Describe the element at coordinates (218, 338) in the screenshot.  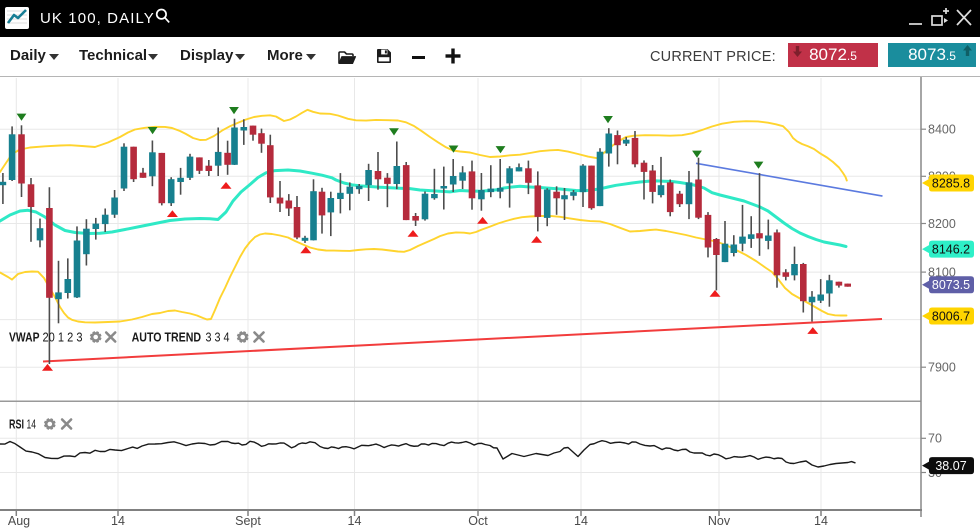
I see `svg-text: 3 3 4` at that location.